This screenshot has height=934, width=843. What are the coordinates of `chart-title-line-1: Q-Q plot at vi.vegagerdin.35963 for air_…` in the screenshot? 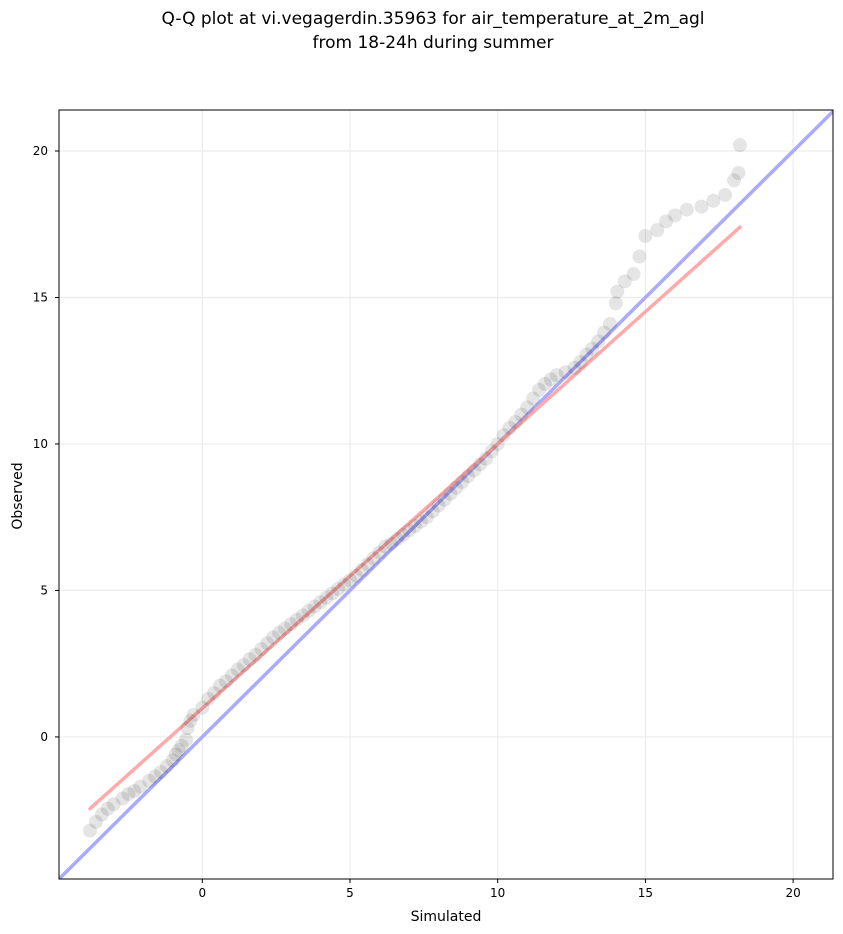 It's located at (432, 19).